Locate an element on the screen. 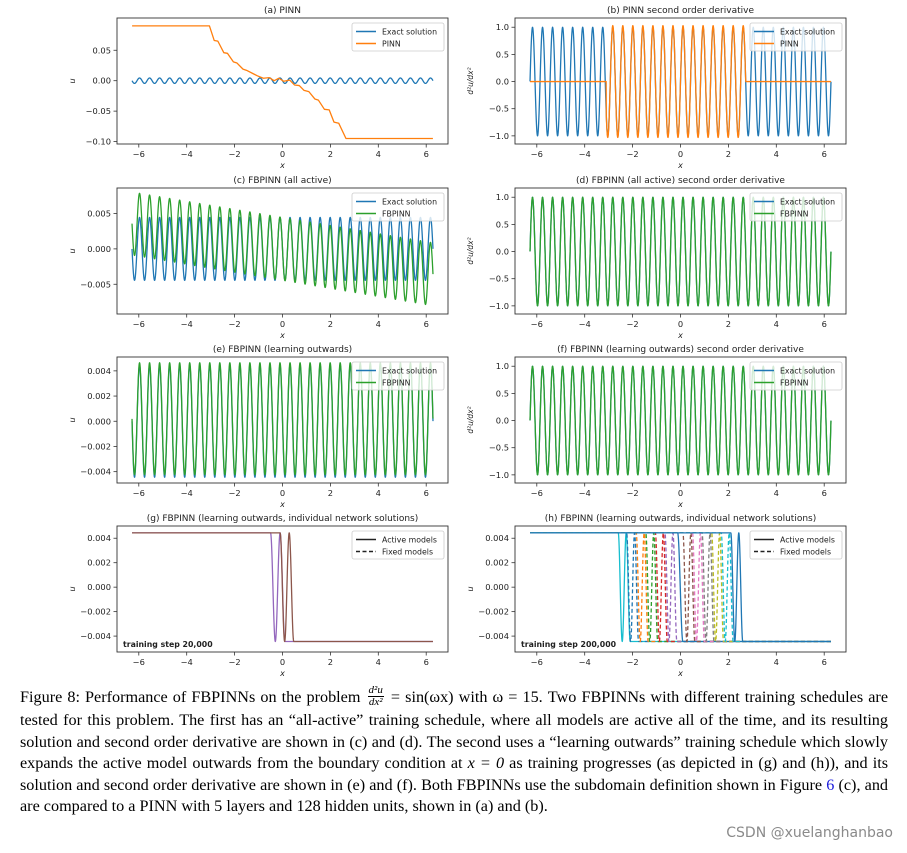  y-tick-label: −0.004 is located at coordinates (95, 472).